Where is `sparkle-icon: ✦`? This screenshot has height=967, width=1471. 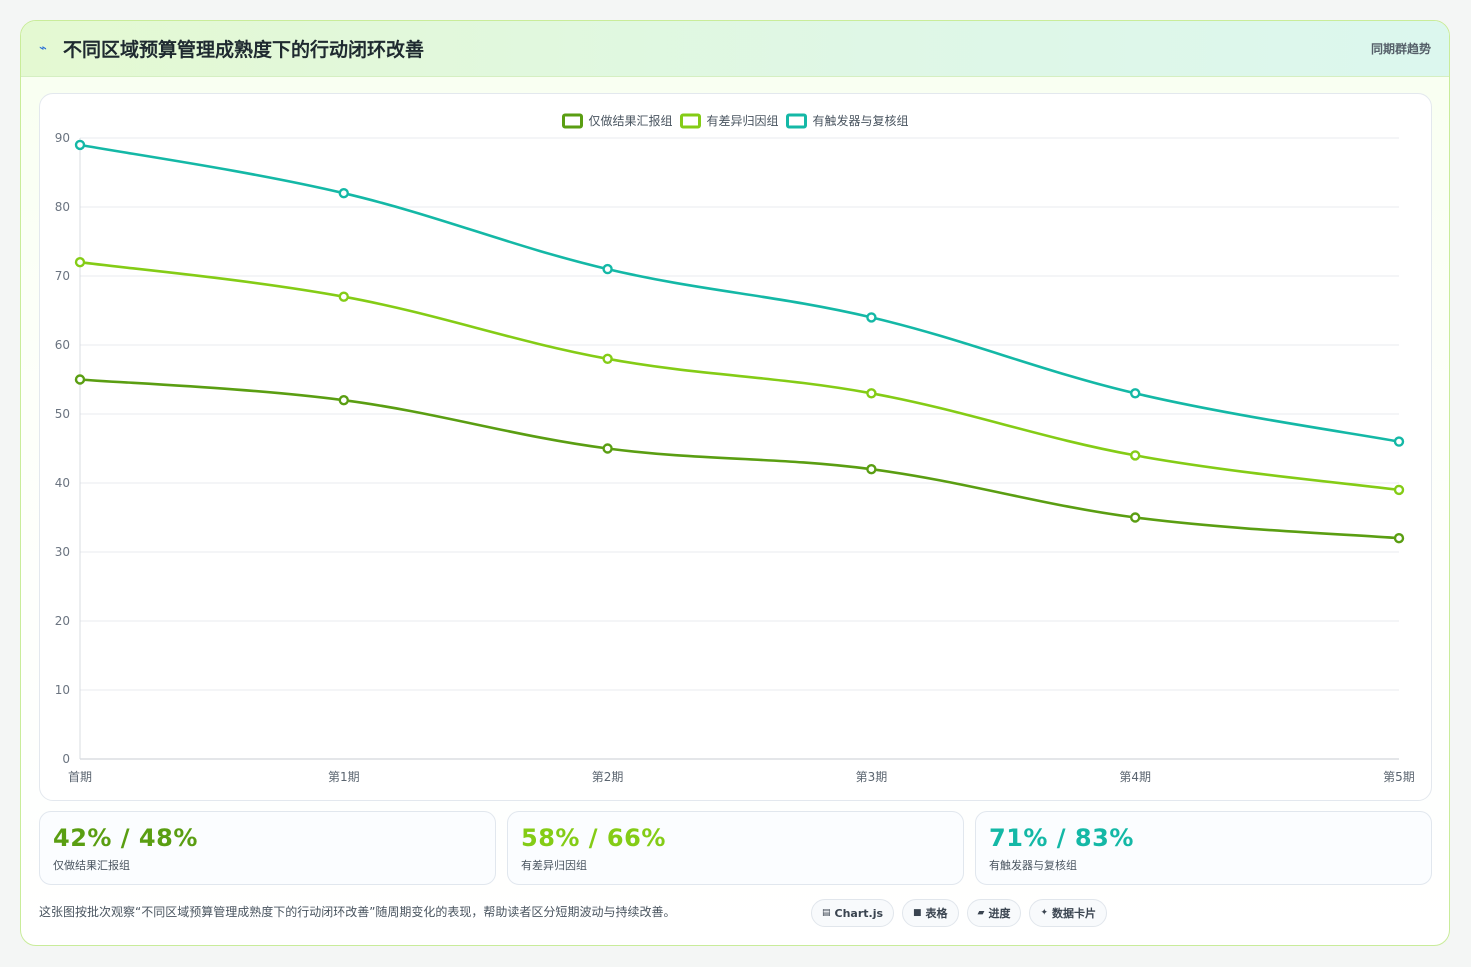
sparkle-icon: ✦ is located at coordinates (1044, 913).